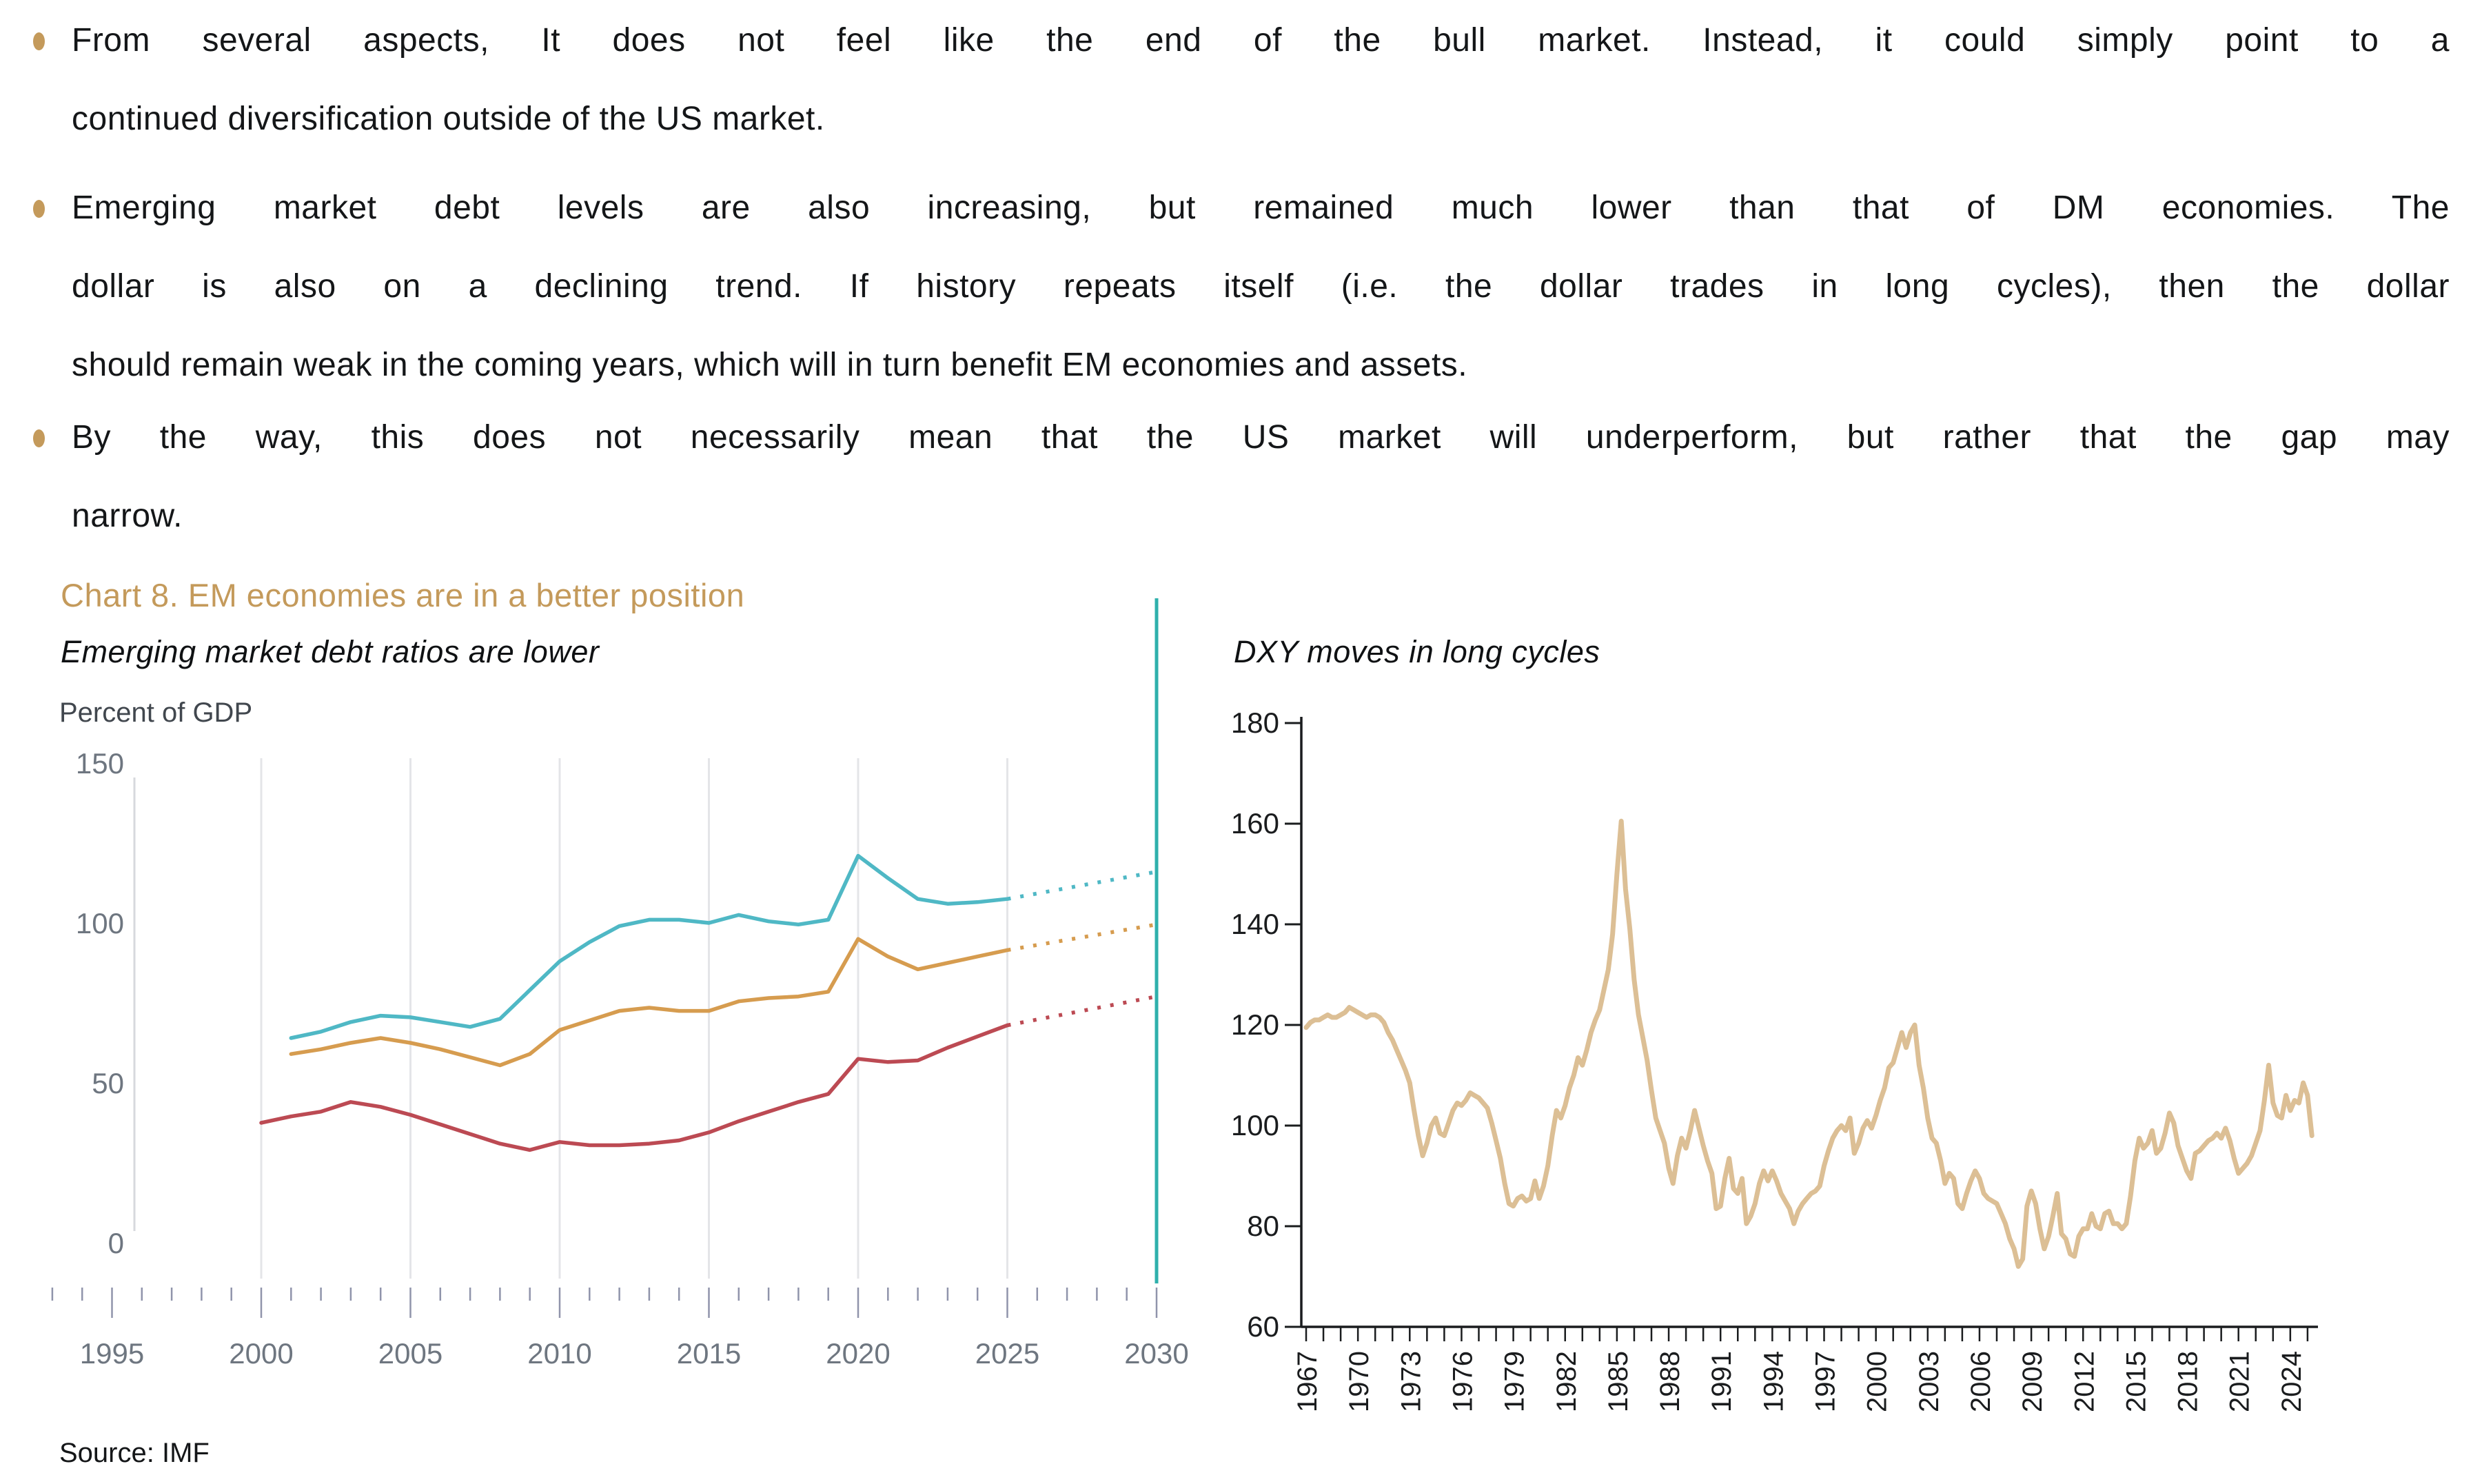  I want to click on svg-text: 1988, so click(1670, 1381).